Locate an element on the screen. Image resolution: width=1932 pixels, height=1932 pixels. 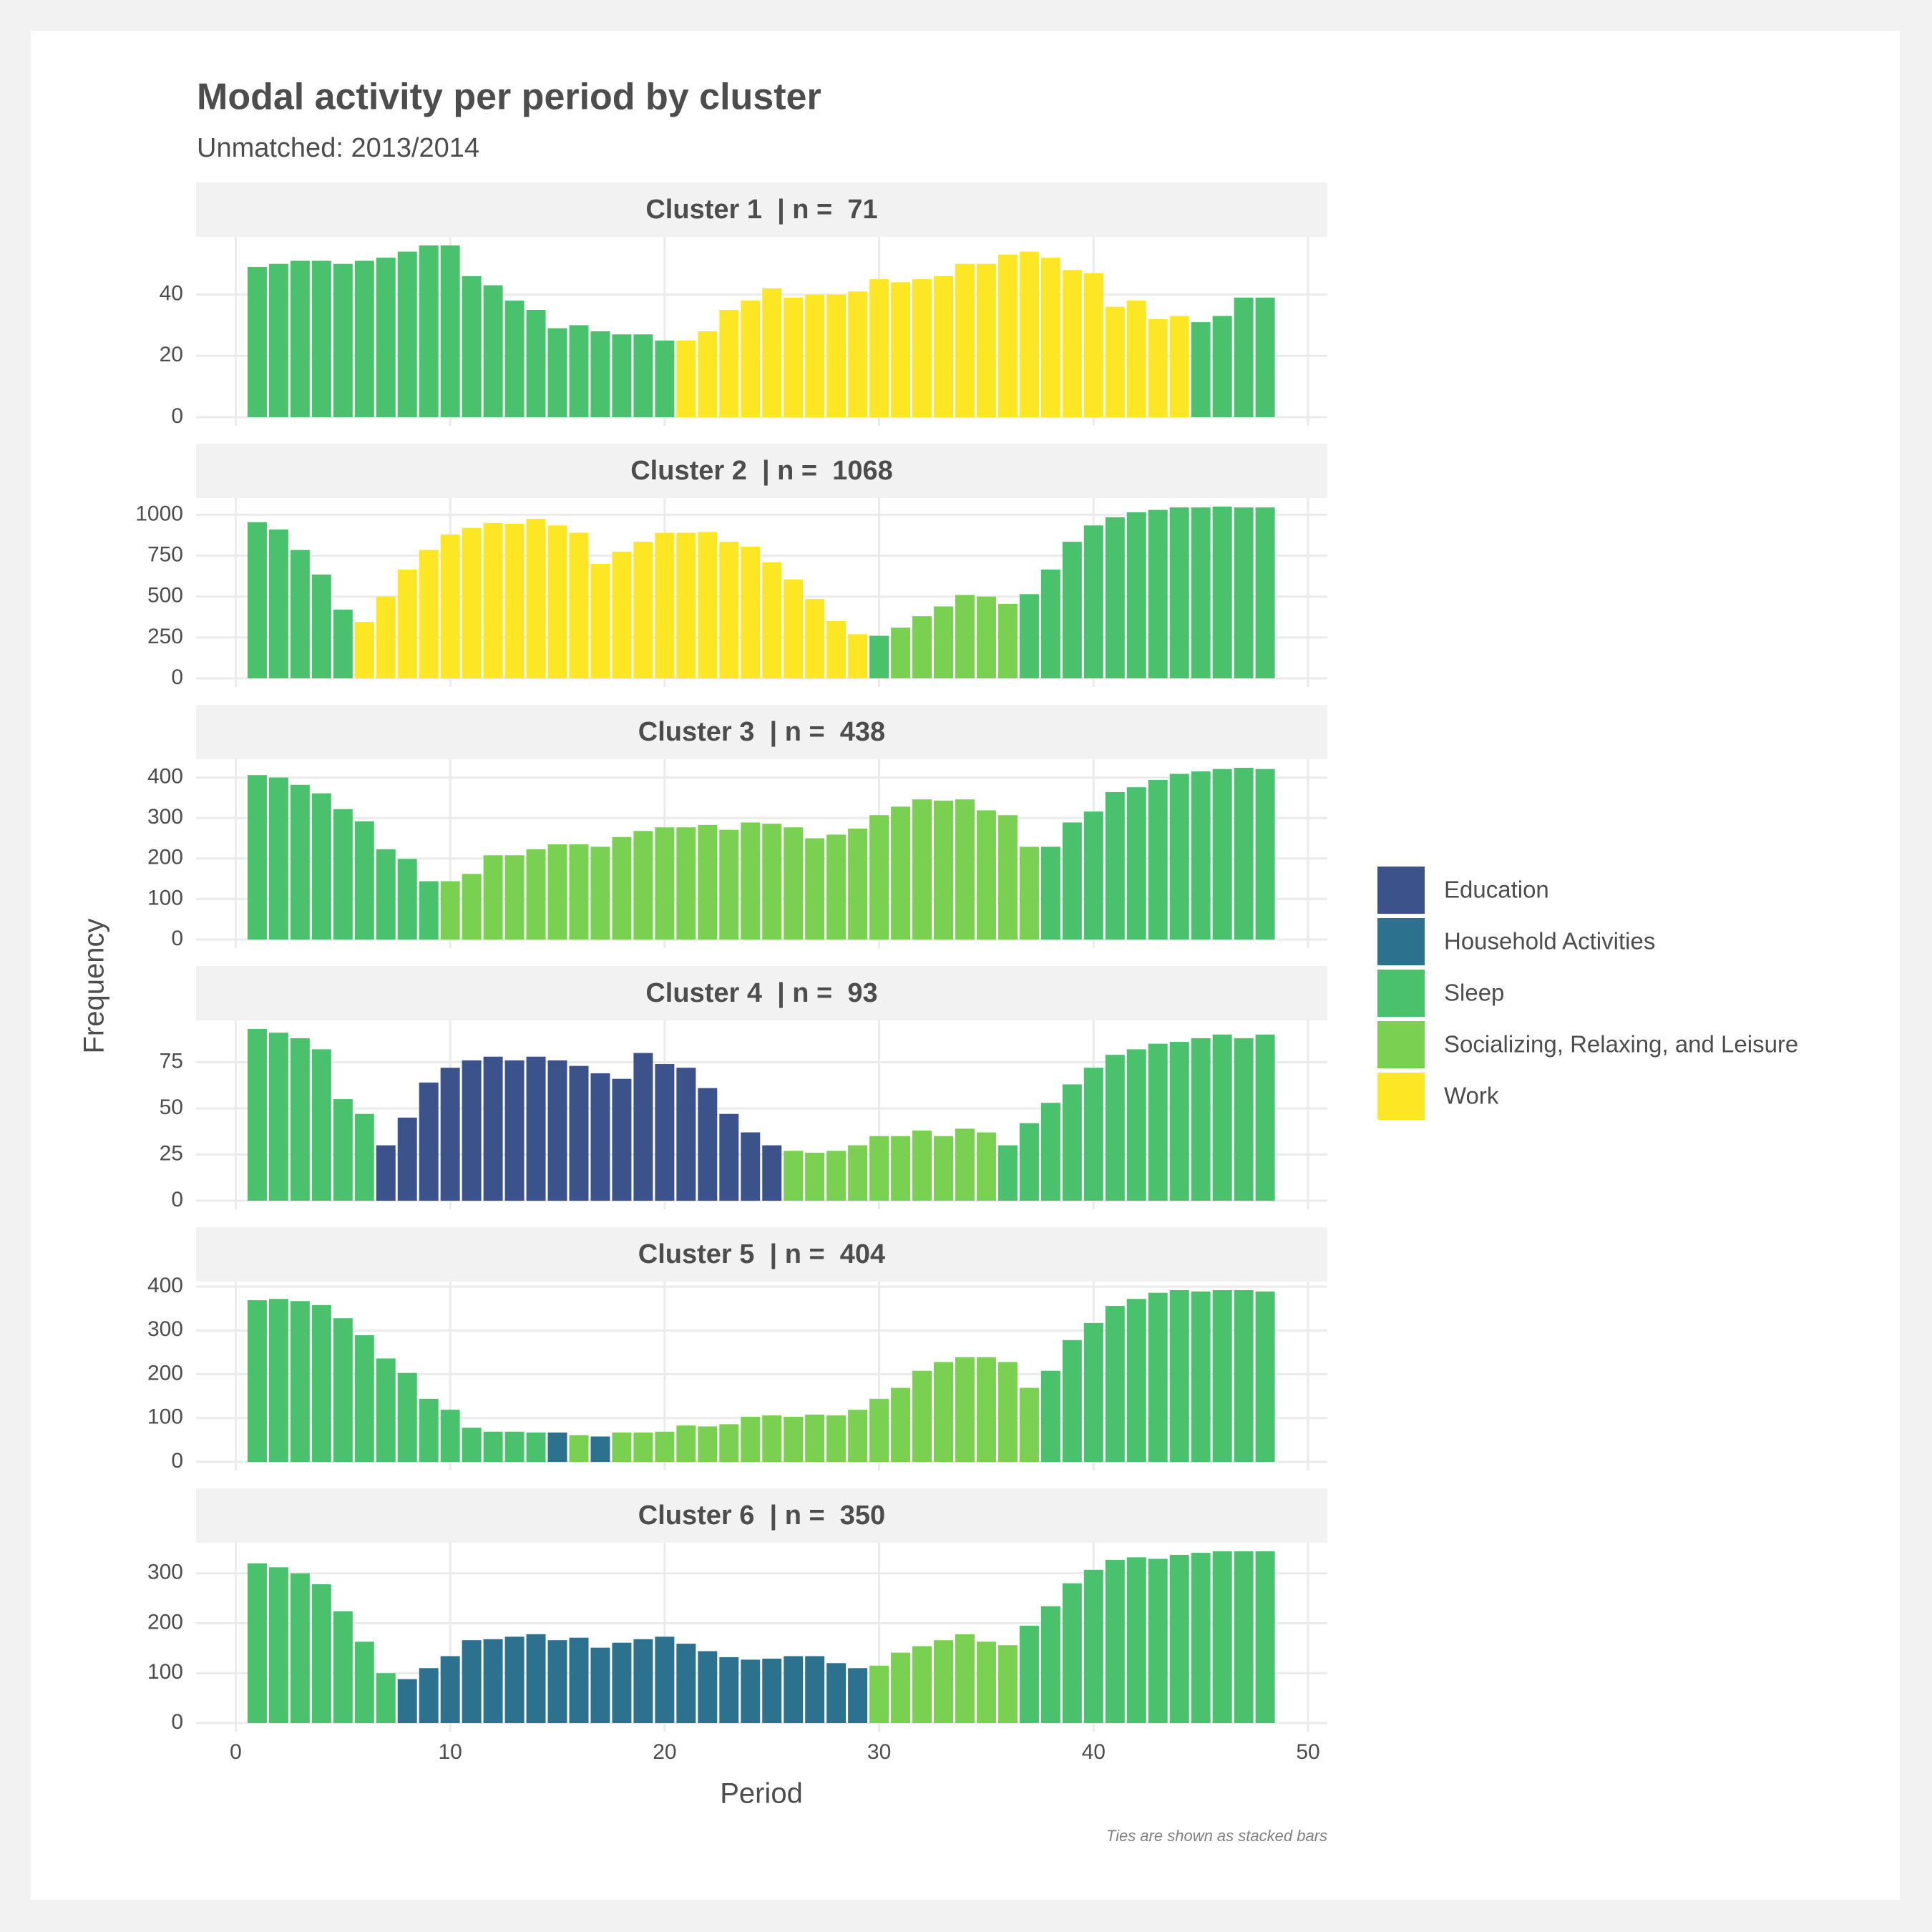
y-tick-label: 500 is located at coordinates (165, 596).